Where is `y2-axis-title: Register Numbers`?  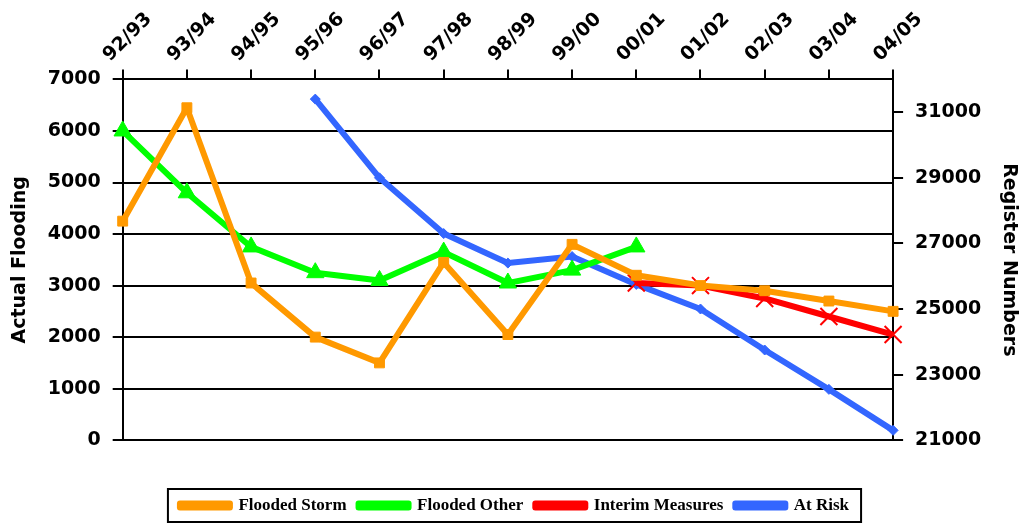 y2-axis-title: Register Numbers is located at coordinates (1010, 260).